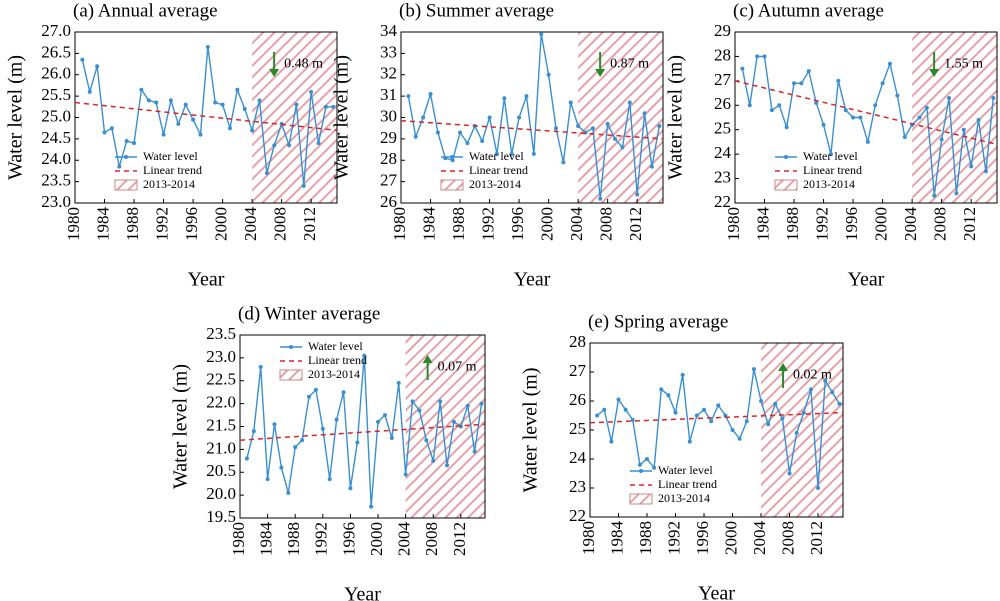 This screenshot has height=601, width=1000. Describe the element at coordinates (577, 515) in the screenshot. I see `y-tick-label: 22` at that location.